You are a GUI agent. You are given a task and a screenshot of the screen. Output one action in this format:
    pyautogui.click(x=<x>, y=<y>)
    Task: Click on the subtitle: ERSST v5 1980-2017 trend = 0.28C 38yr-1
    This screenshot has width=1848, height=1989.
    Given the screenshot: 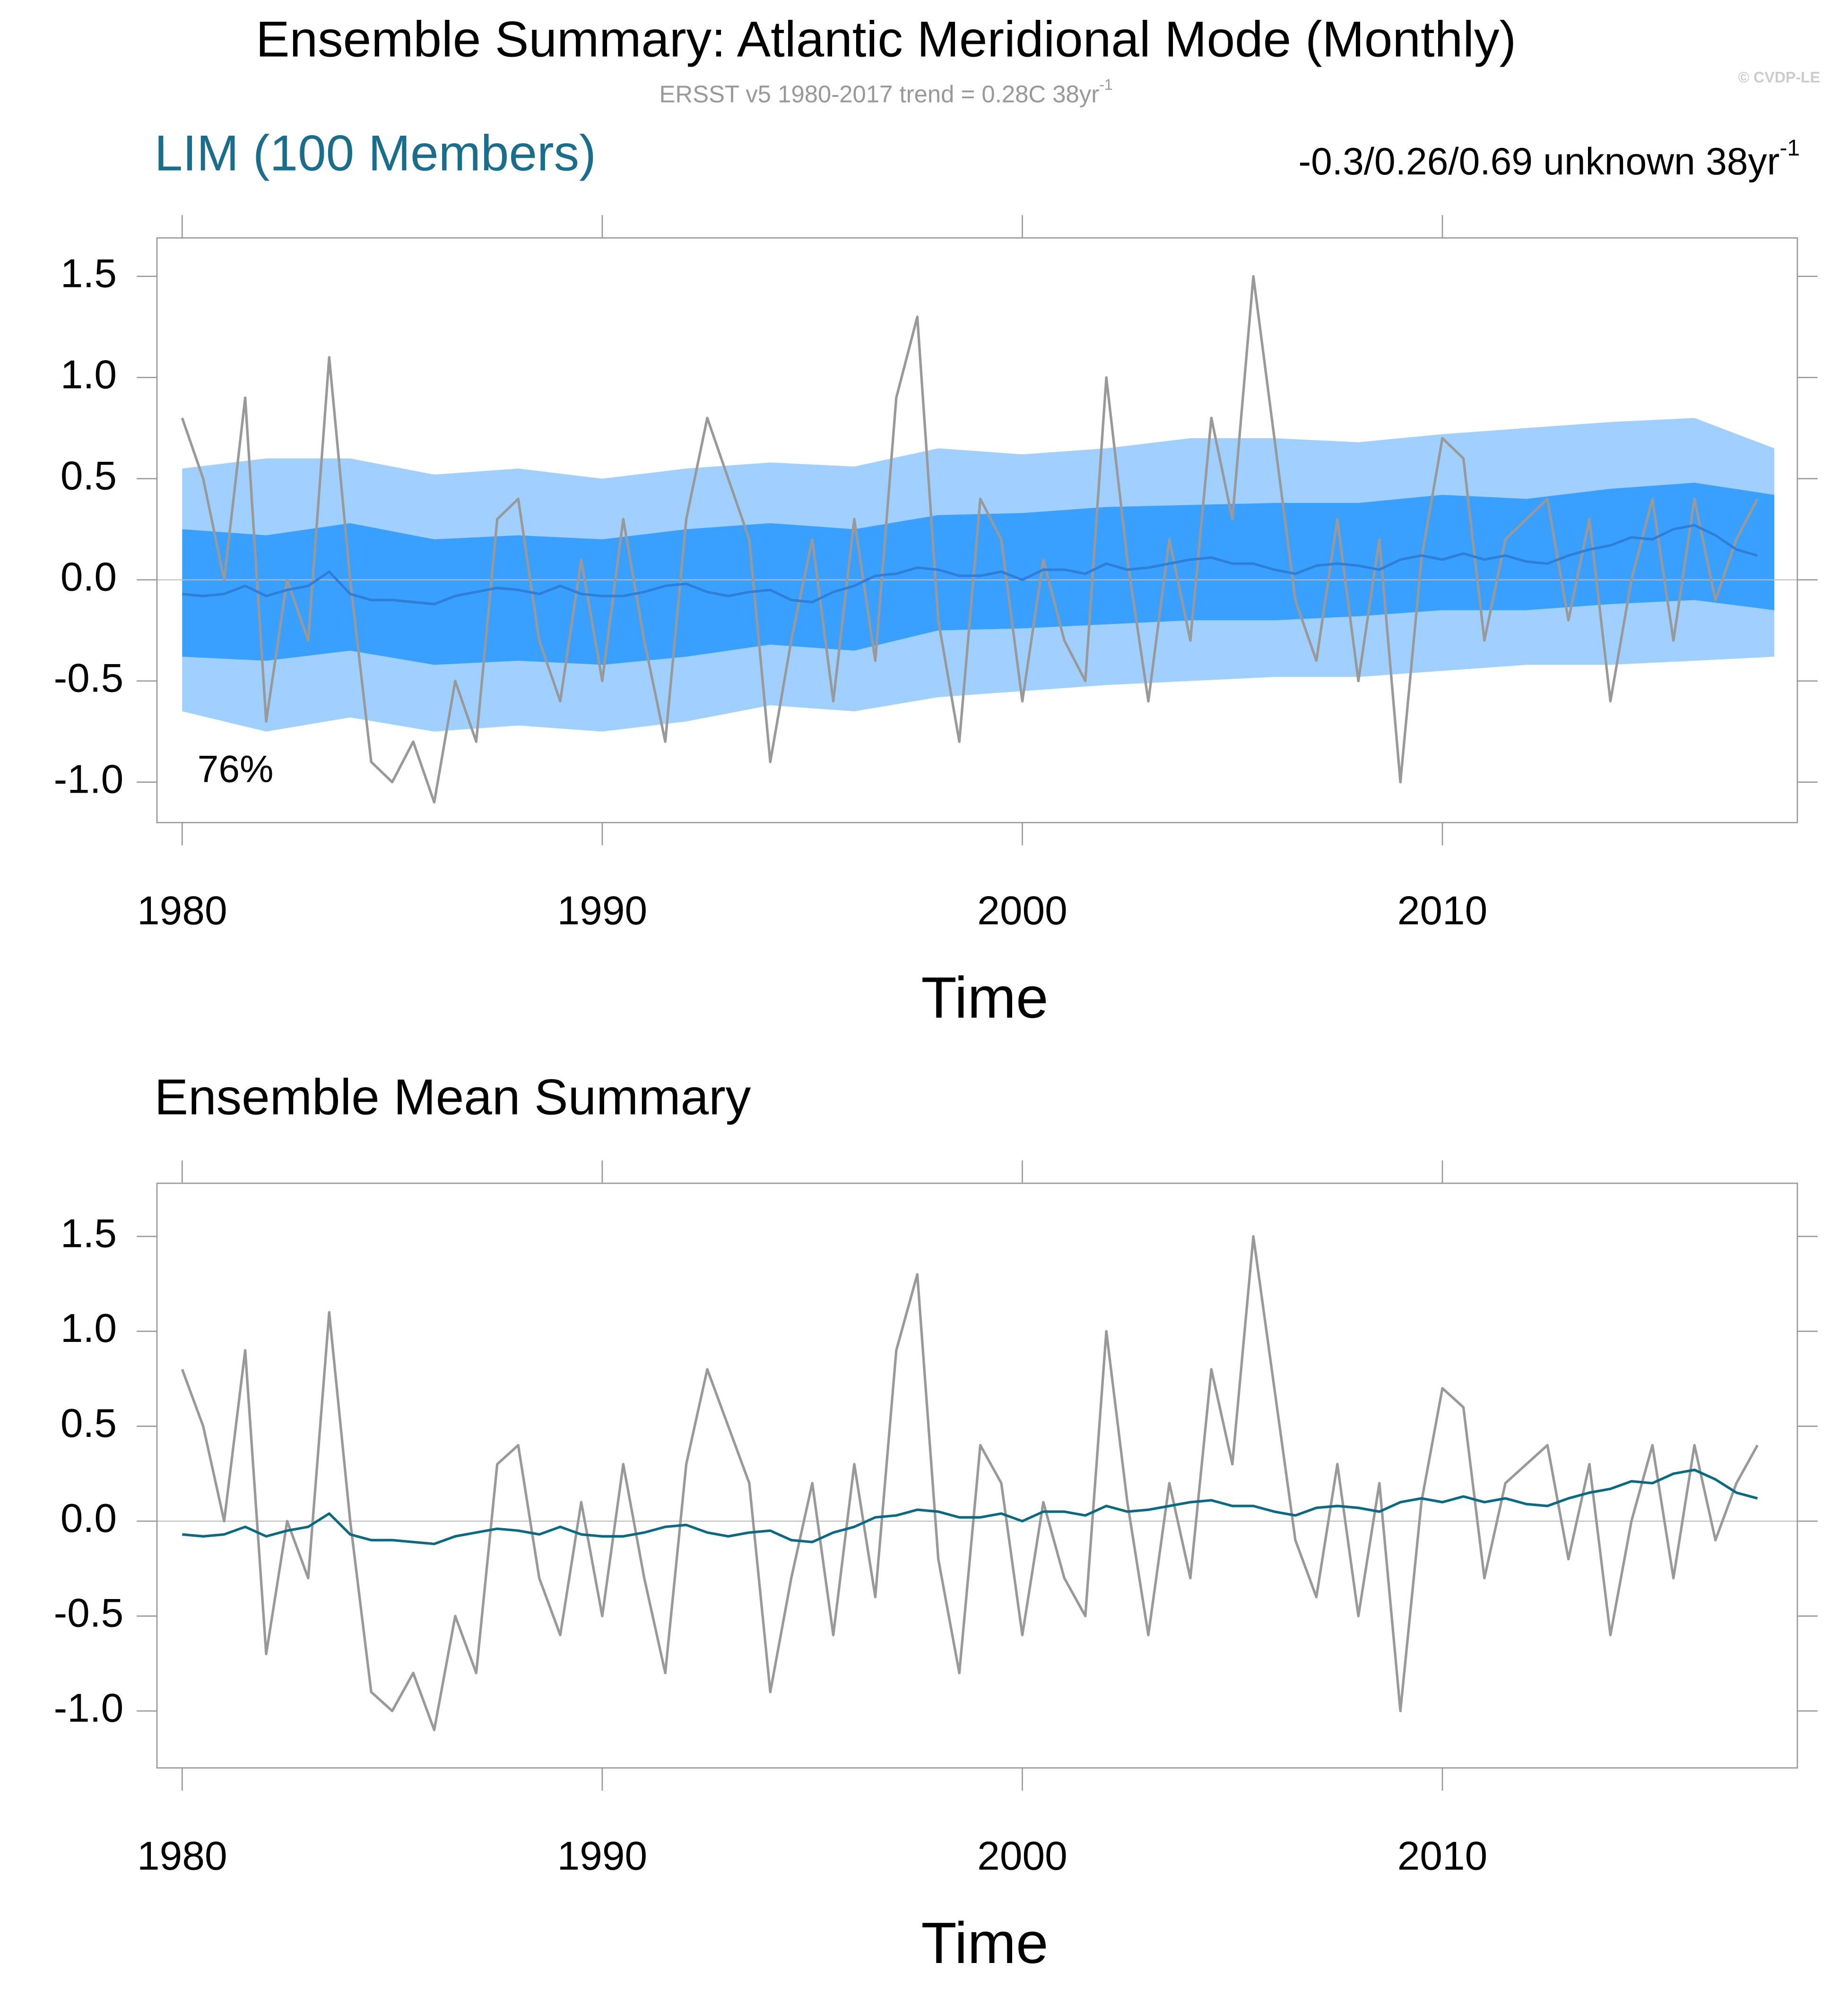 What is the action you would take?
    pyautogui.click(x=886, y=92)
    